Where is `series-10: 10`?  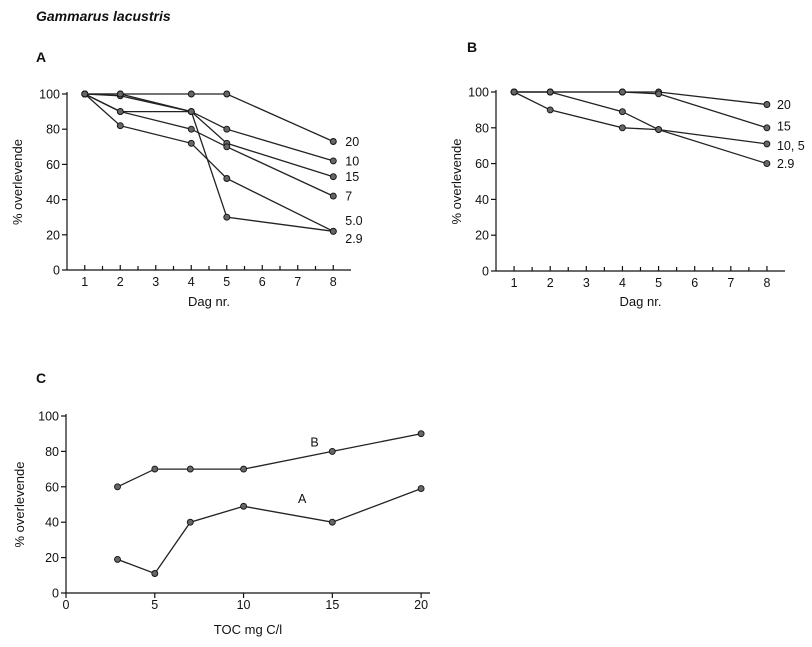 series-10: 10 is located at coordinates (220, 129).